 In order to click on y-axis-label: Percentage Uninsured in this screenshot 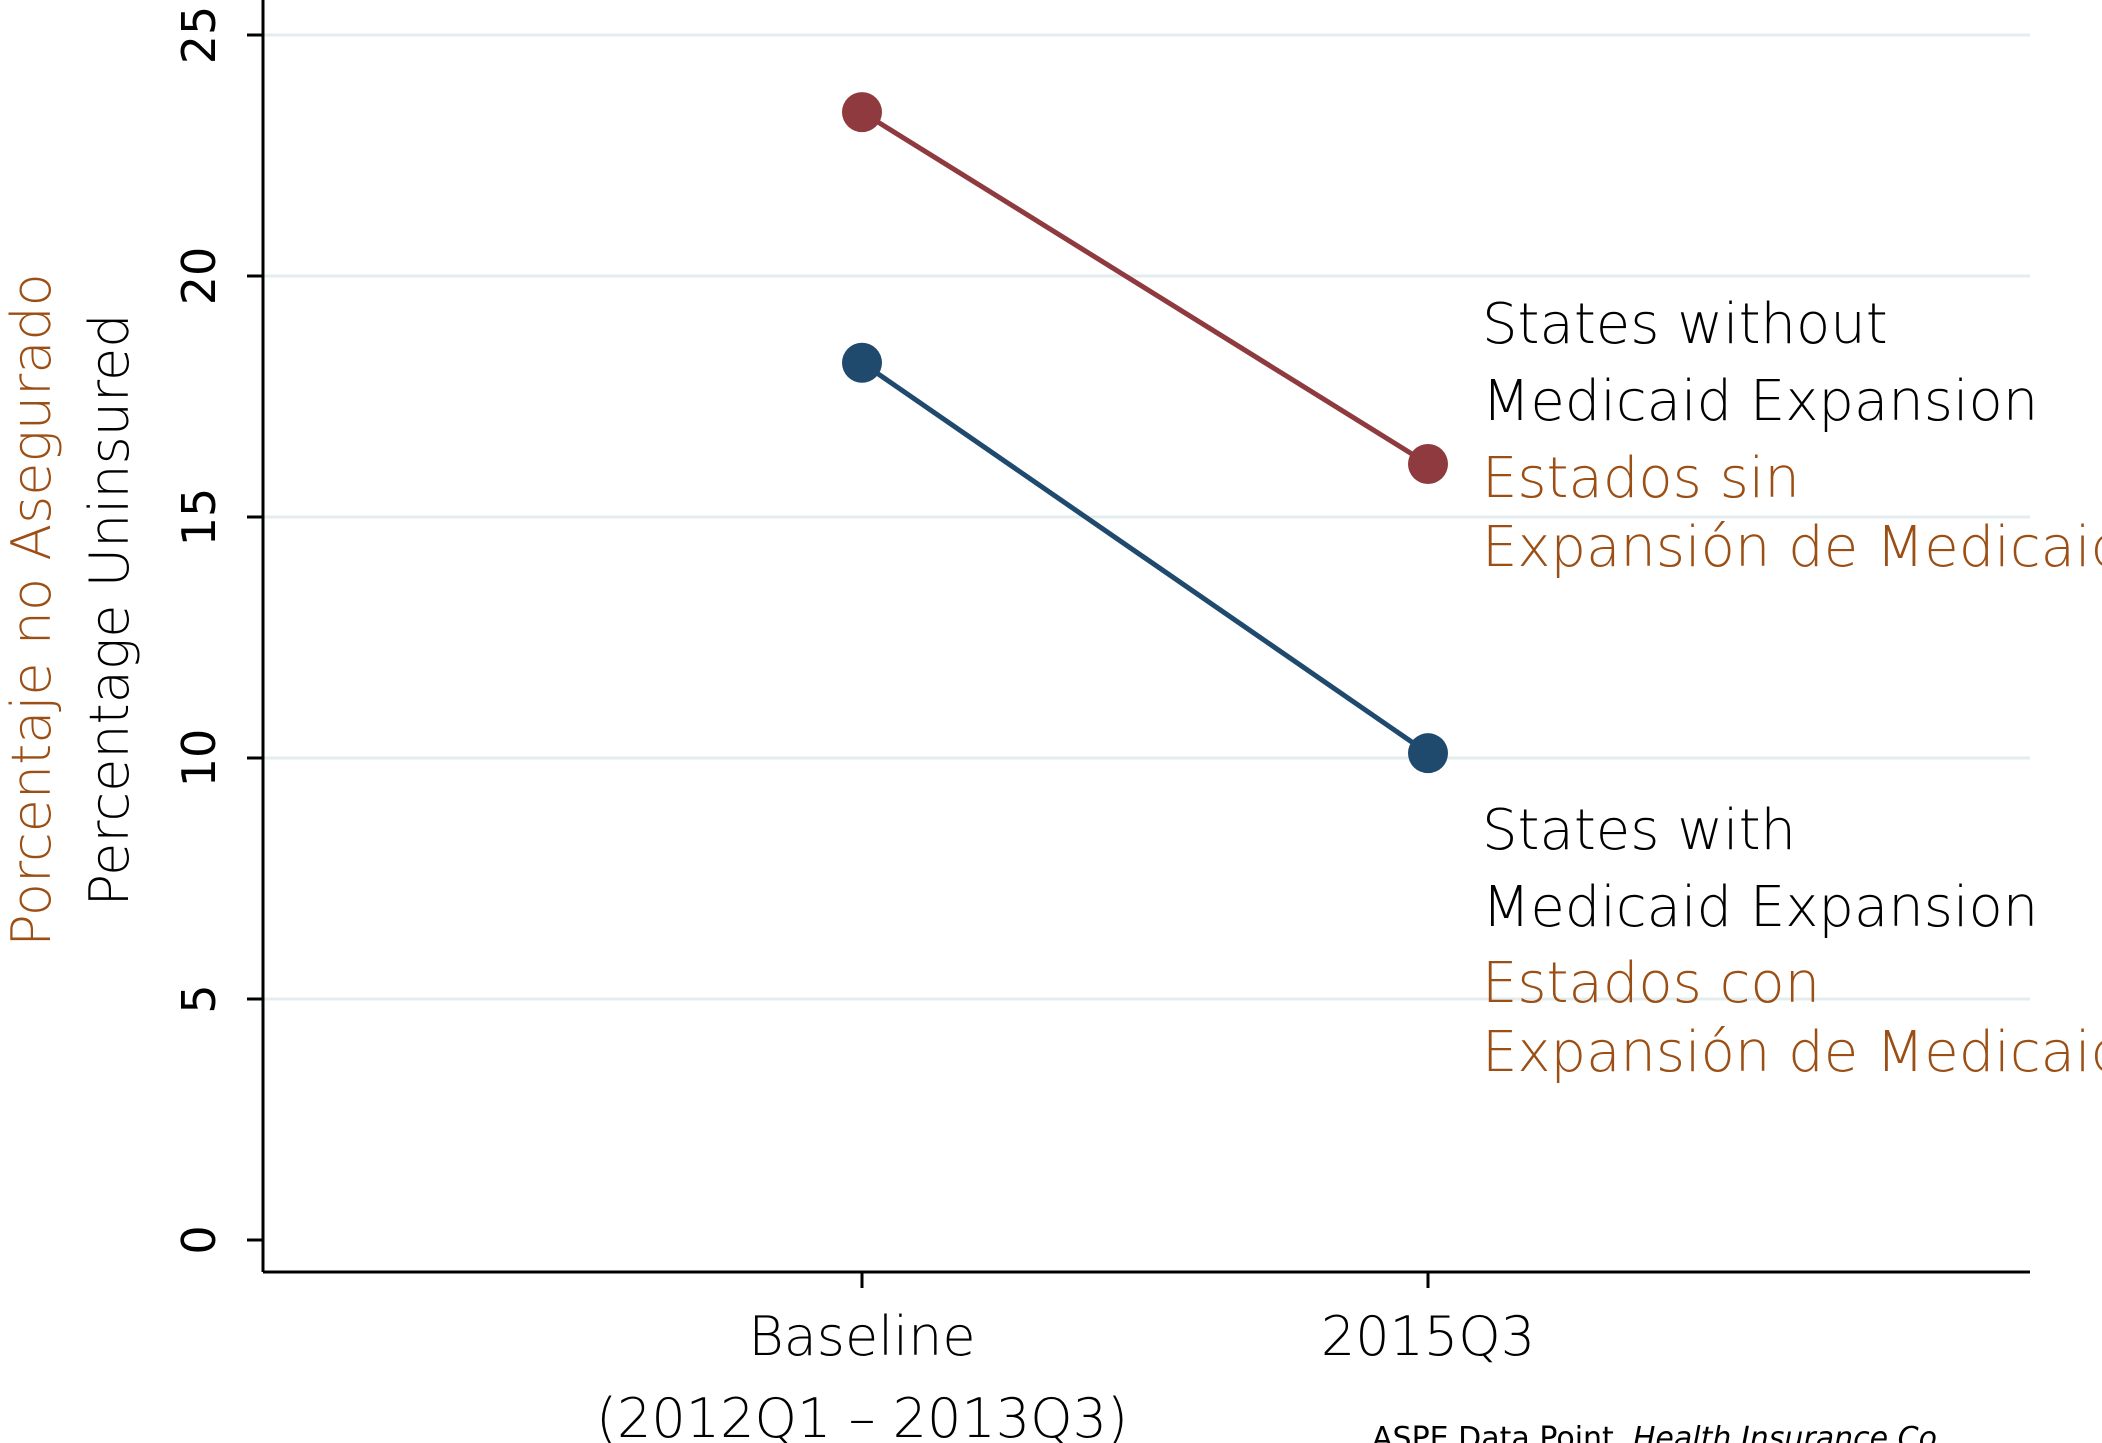, I will do `click(109, 610)`.